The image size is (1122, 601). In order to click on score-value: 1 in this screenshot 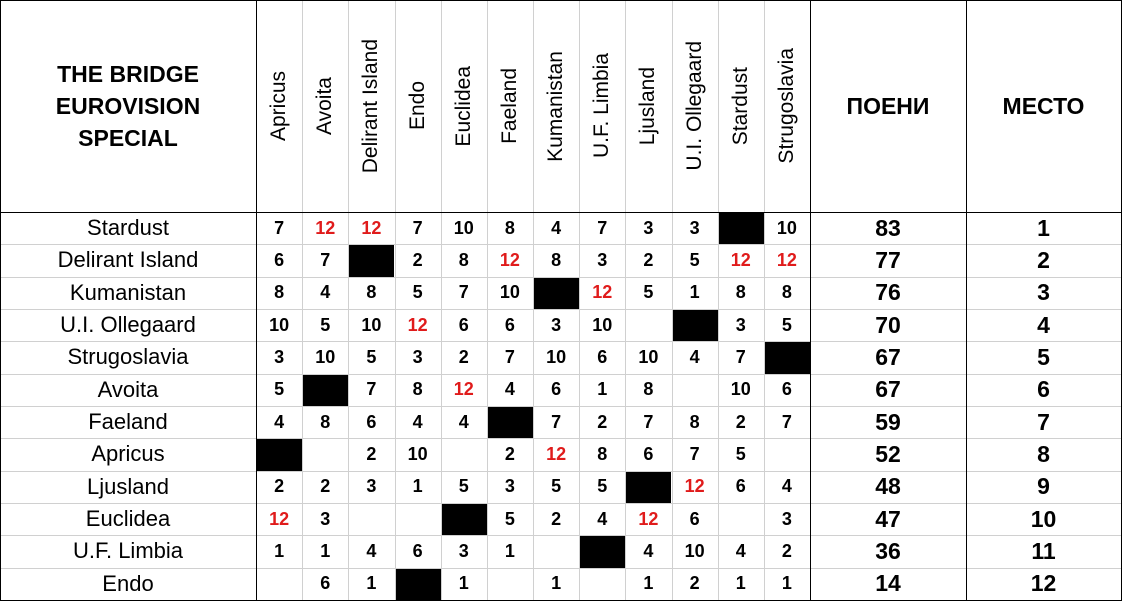, I will do `click(279, 550)`.